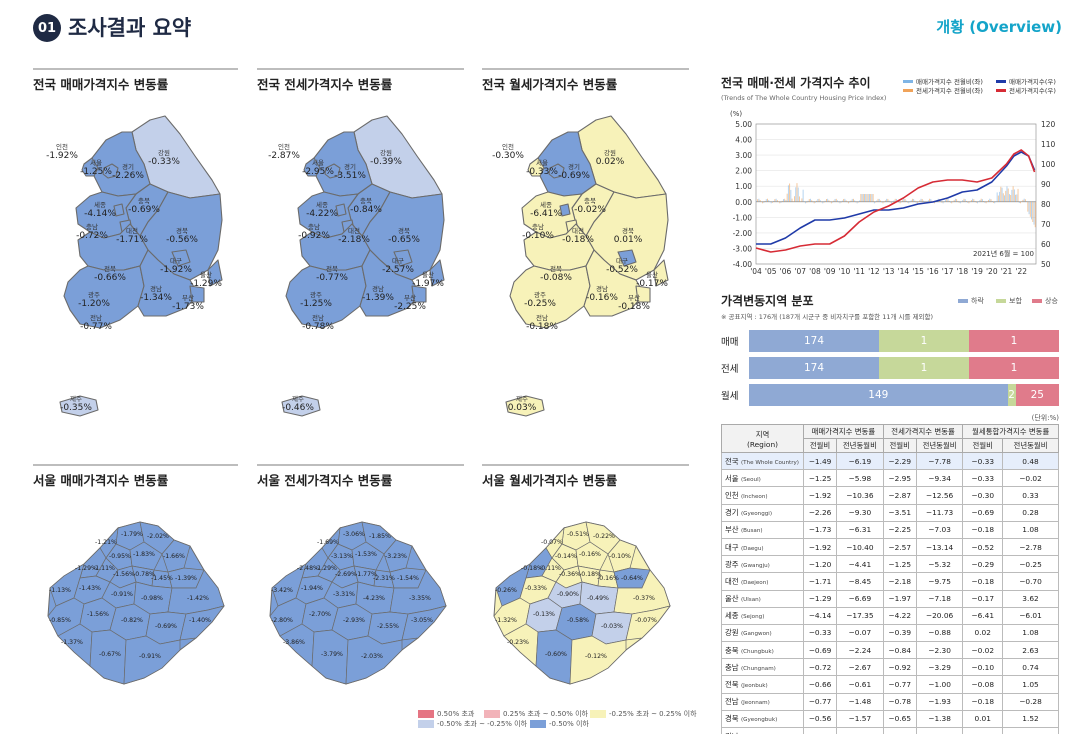 This screenshot has height=734, width=1086. Describe the element at coordinates (386, 152) in the screenshot. I see `region-name-label: 강원` at that location.